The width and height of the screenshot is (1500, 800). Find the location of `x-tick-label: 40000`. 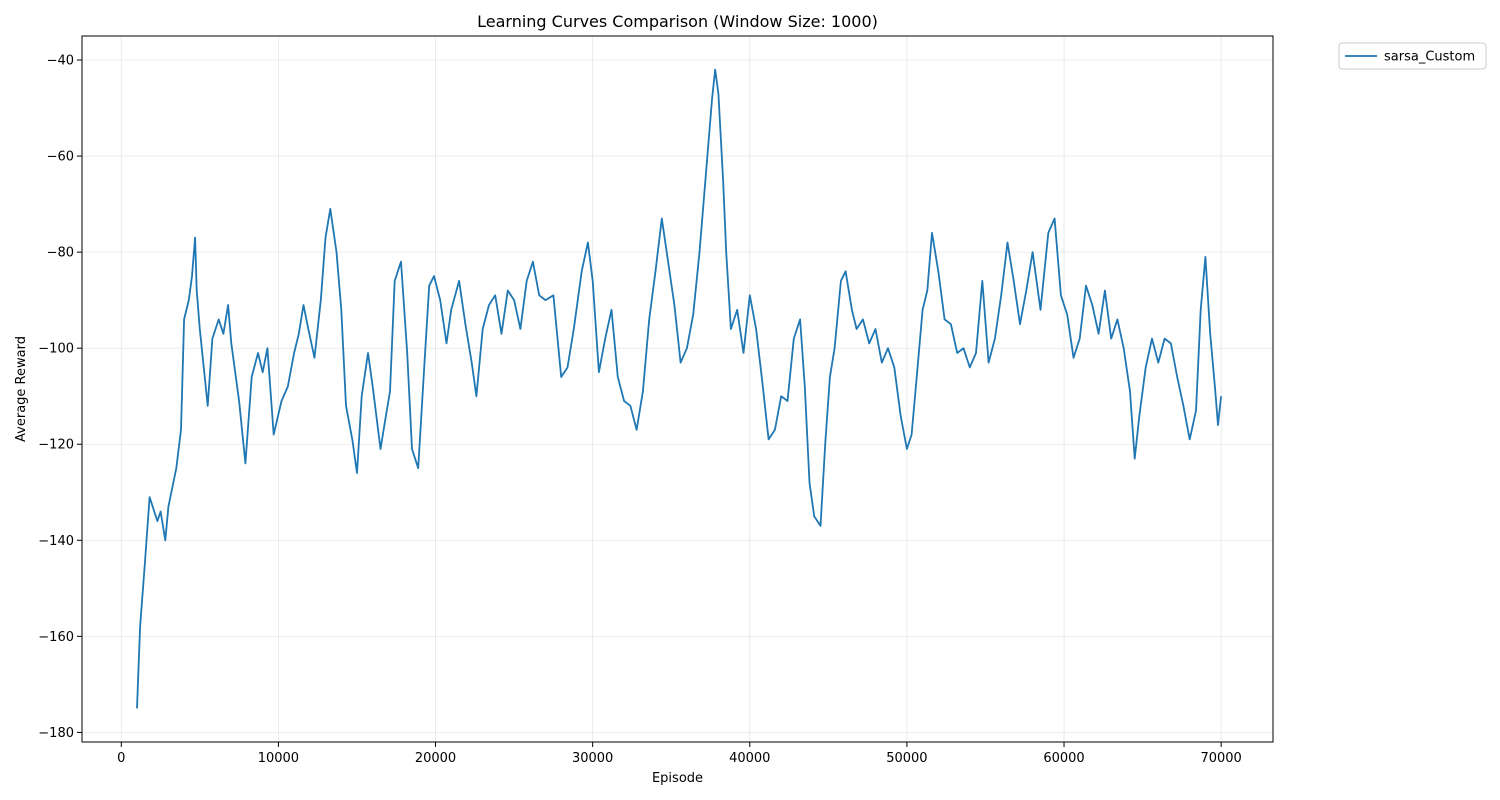

x-tick-label: 40000 is located at coordinates (749, 758).